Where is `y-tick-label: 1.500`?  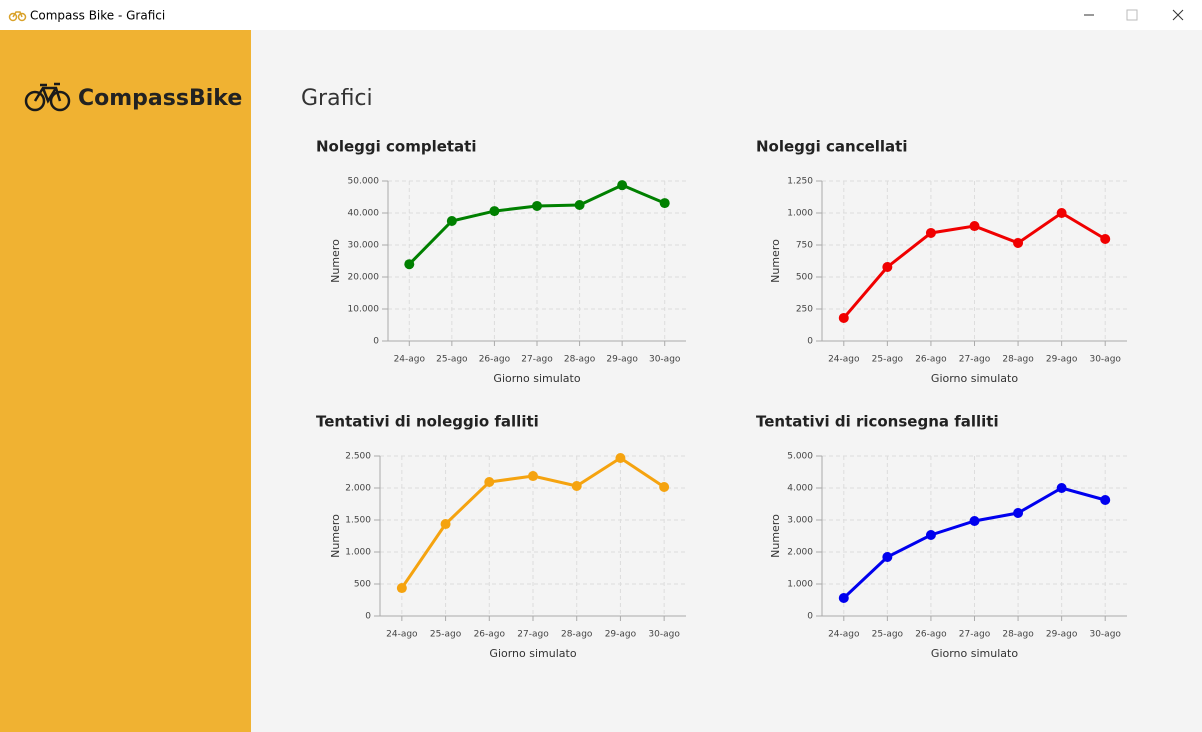 y-tick-label: 1.500 is located at coordinates (358, 521).